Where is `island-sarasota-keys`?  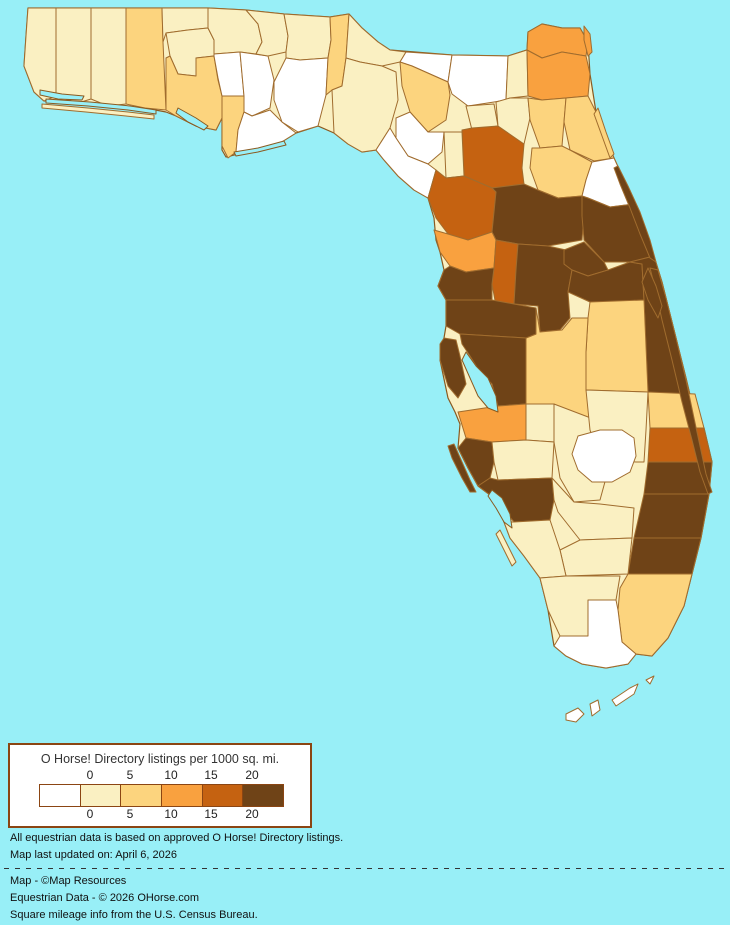
island-sarasota-keys is located at coordinates (462, 468).